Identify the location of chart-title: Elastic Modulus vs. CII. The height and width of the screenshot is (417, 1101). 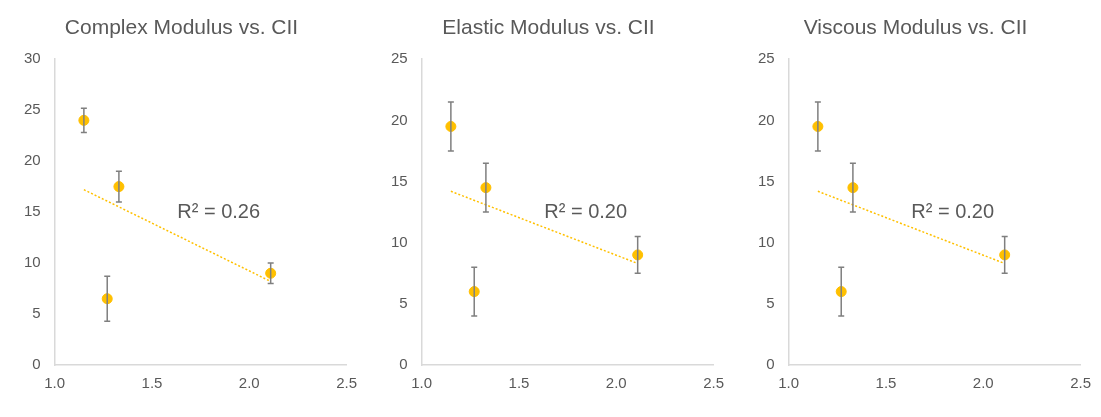
(548, 27).